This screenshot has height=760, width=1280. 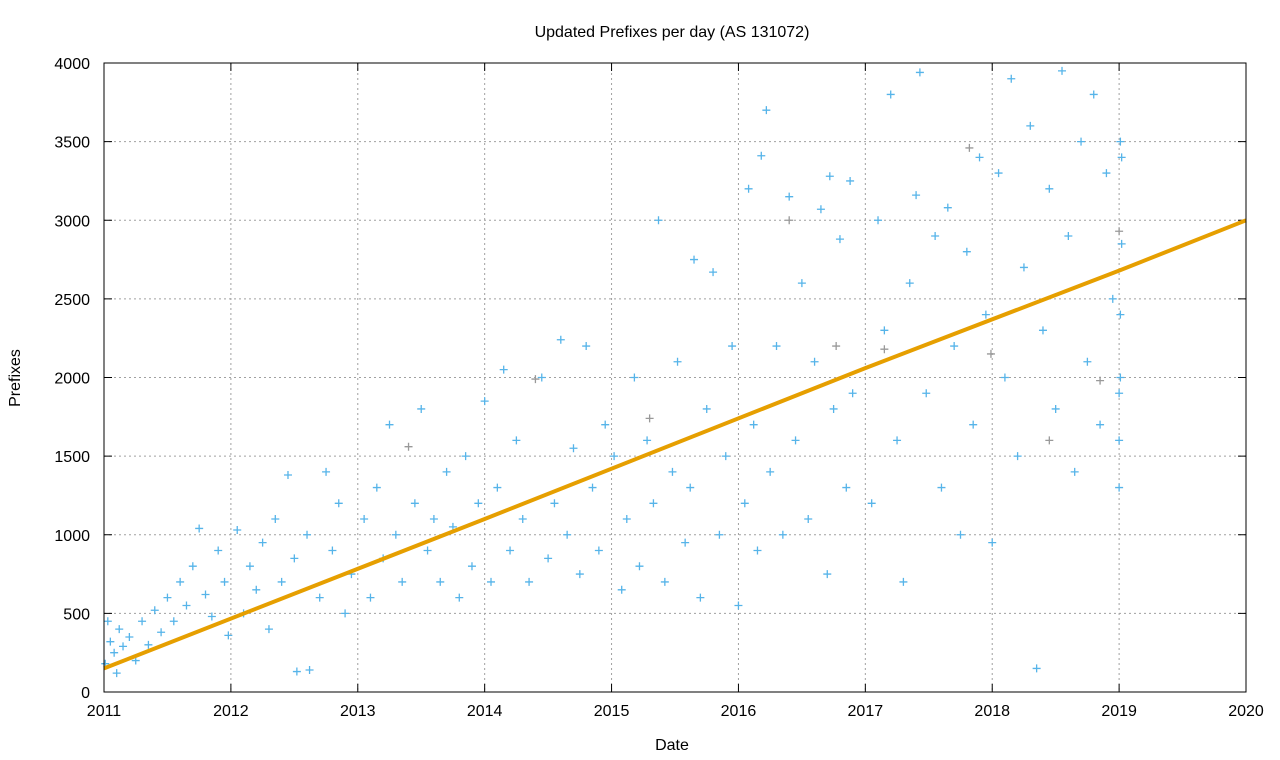 I want to click on x-tick-label: 2020, so click(x=1246, y=711).